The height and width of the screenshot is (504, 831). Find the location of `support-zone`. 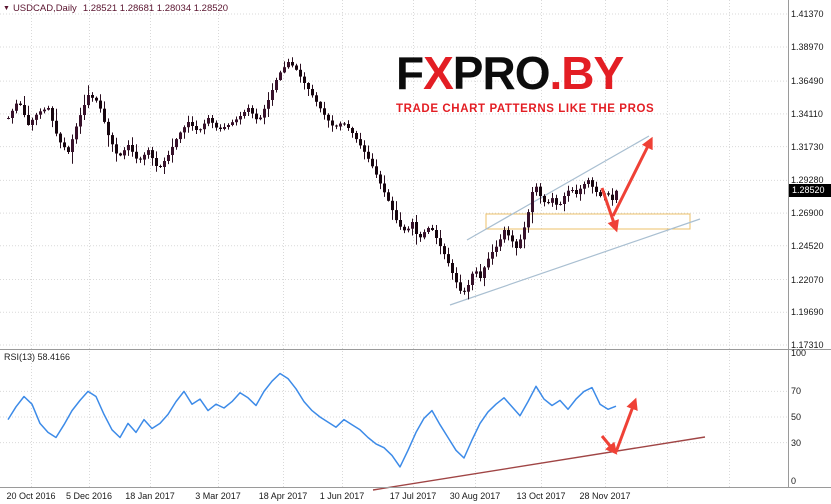

support-zone is located at coordinates (588, 221).